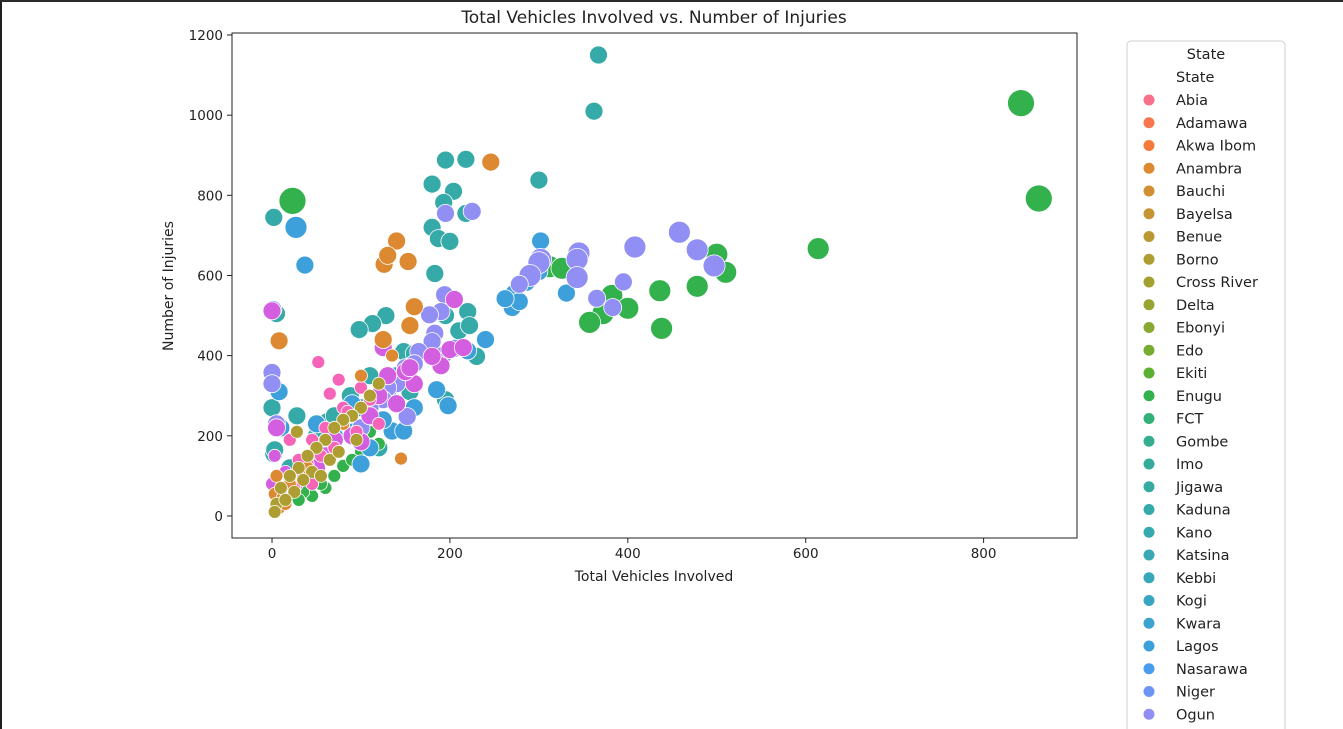  I want to click on legend-entry-label: Imo, so click(1189, 465).